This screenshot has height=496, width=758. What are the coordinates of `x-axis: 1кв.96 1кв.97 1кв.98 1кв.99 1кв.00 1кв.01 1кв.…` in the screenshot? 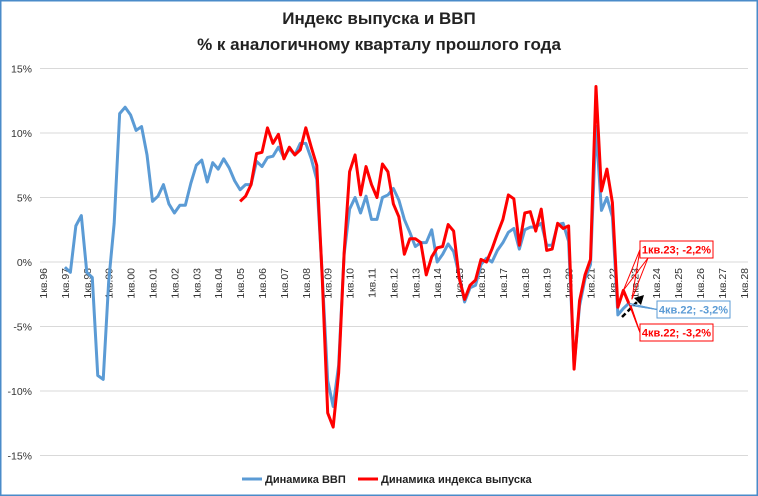 It's located at (394, 283).